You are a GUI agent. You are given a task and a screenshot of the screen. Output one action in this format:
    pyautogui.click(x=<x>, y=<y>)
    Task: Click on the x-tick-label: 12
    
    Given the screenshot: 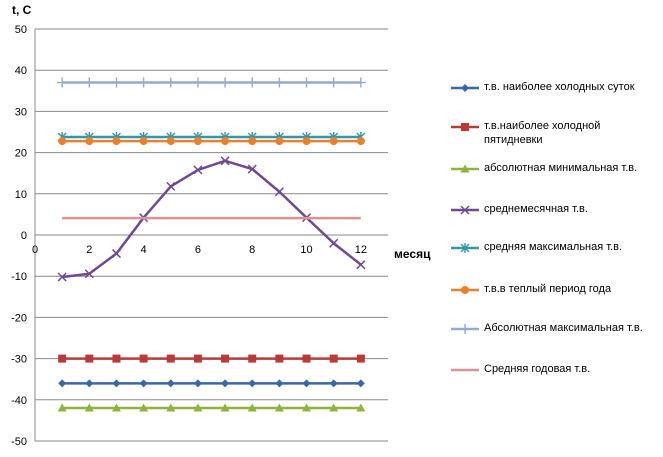 What is the action you would take?
    pyautogui.click(x=361, y=250)
    